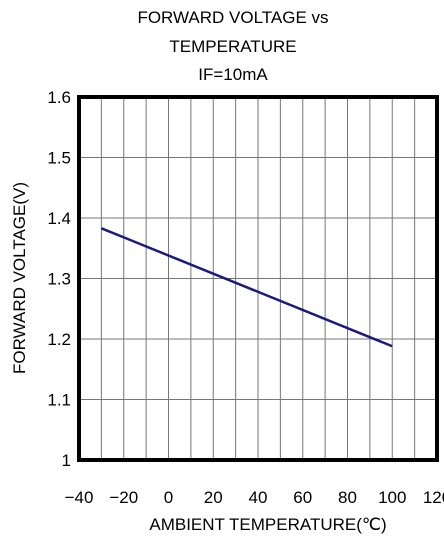  What do you see at coordinates (19, 278) in the screenshot?
I see `y-axis-label: FORWARD VOLTAGE(V)` at bounding box center [19, 278].